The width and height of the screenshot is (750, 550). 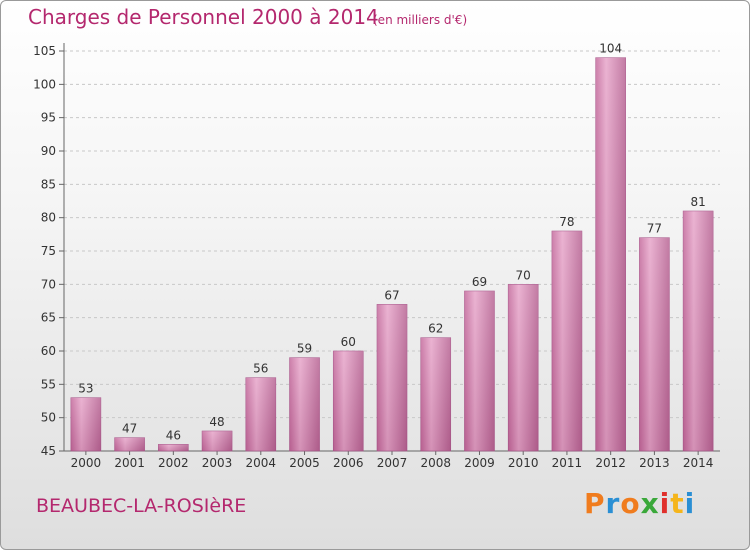 What do you see at coordinates (698, 463) in the screenshot?
I see `x-tick-label: 2014` at bounding box center [698, 463].